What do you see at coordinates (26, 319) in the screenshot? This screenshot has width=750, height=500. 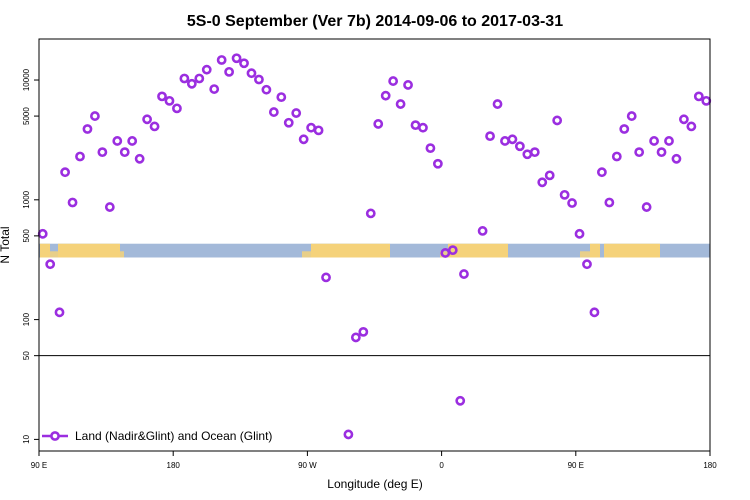 I see `y-tick-label: 100` at bounding box center [26, 319].